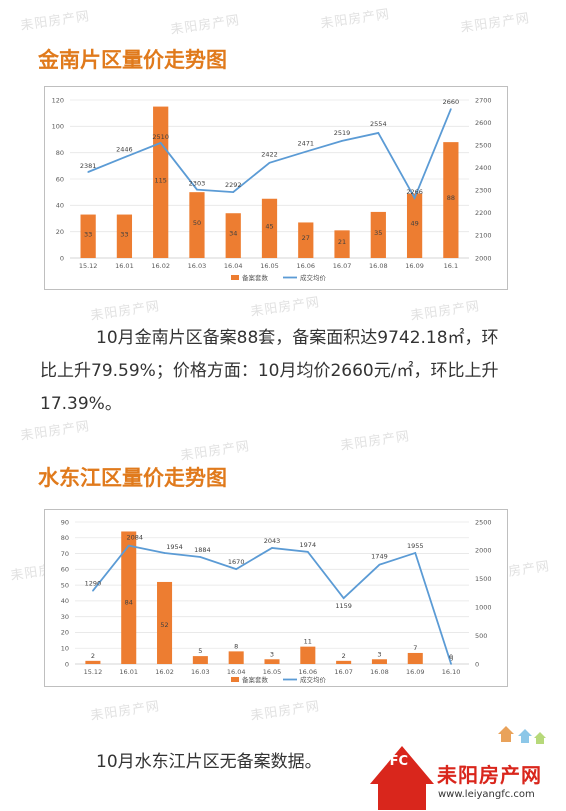  I want to click on x-tick-label: 16.02, so click(160, 266).